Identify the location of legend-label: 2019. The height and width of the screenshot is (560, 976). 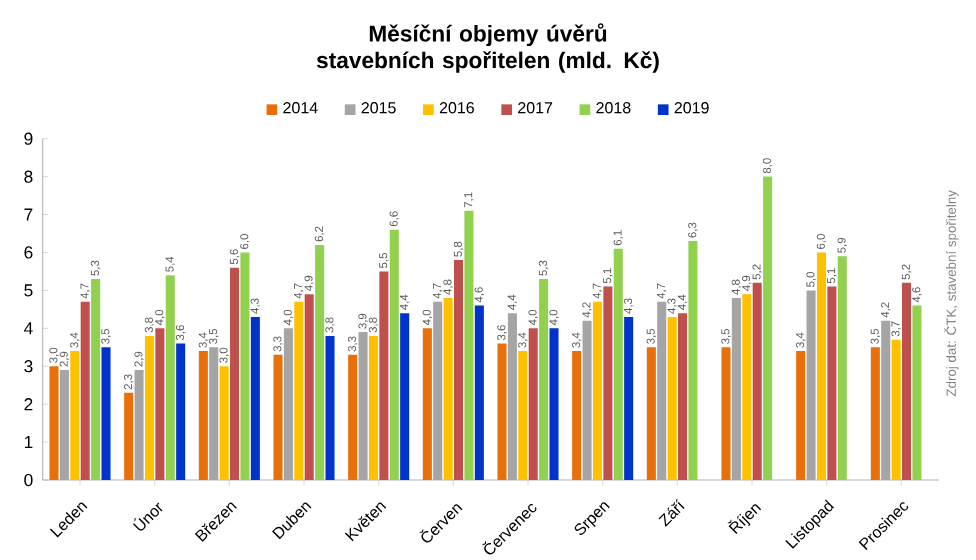
(691, 108).